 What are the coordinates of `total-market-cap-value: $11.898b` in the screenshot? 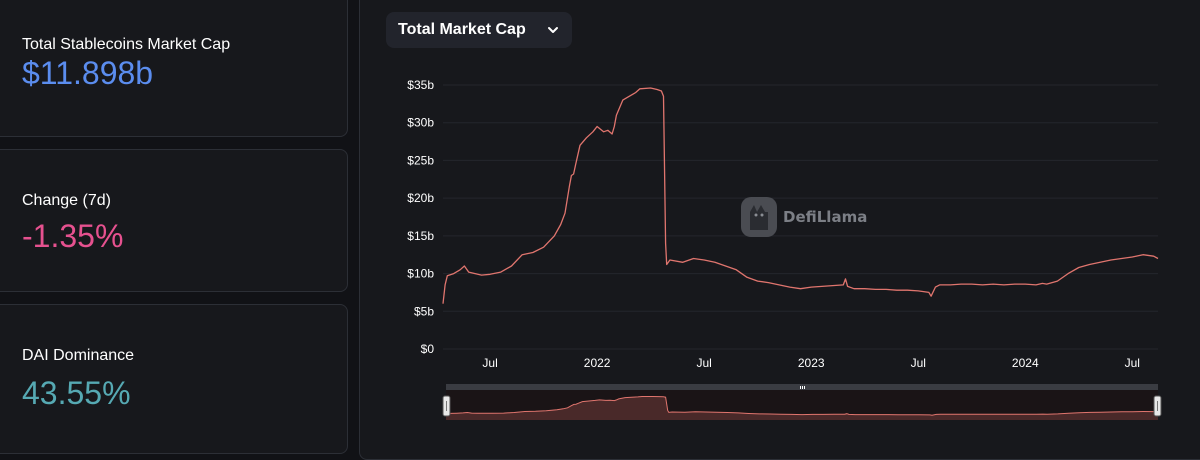 It's located at (88, 73).